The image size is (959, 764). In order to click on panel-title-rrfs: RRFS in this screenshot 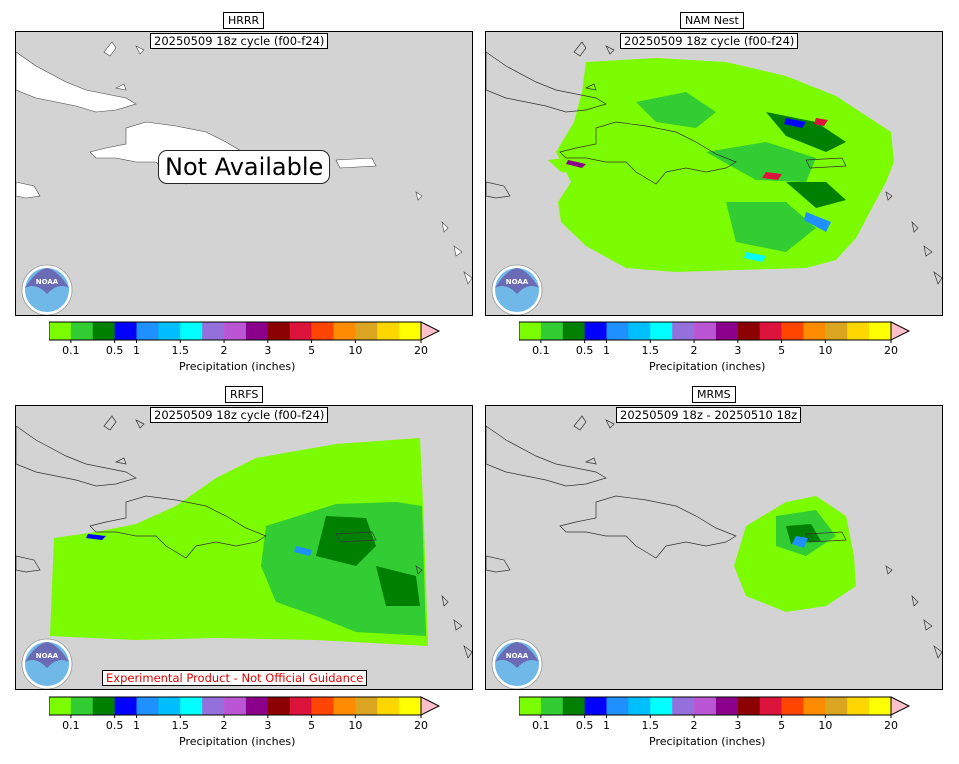, I will do `click(244, 394)`.